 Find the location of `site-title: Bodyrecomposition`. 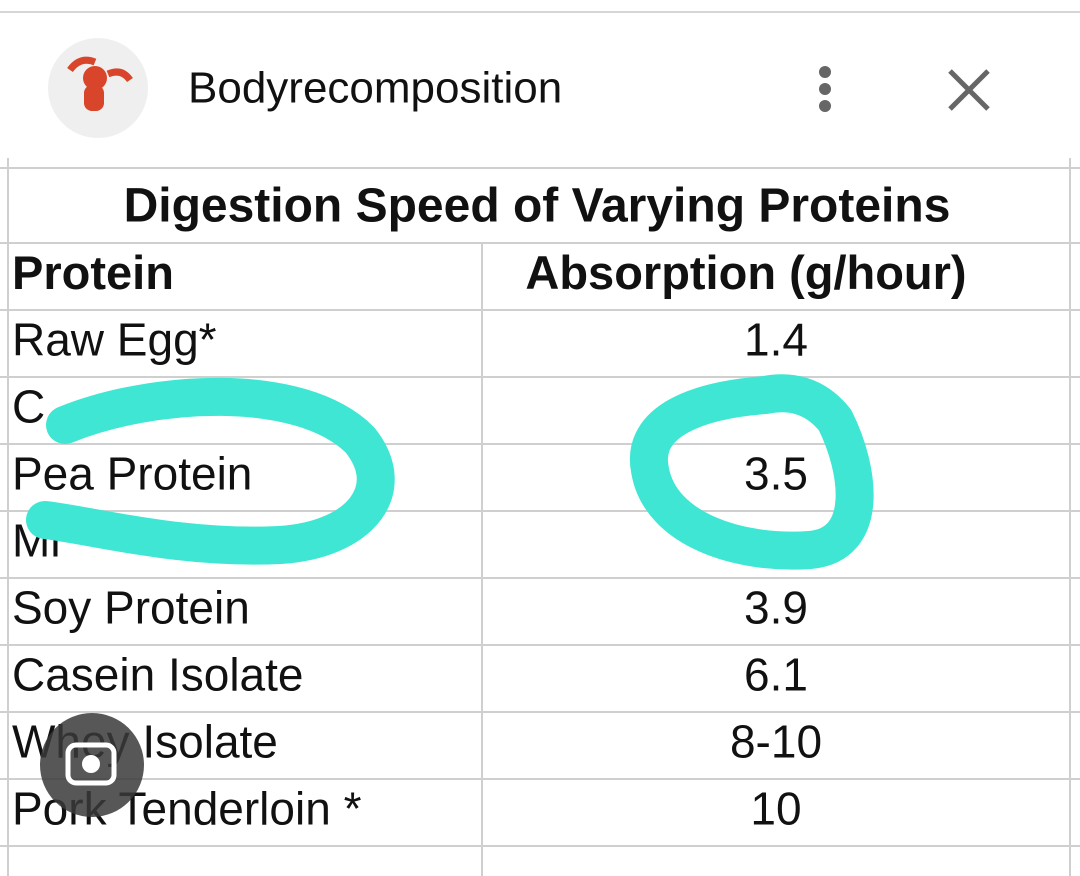

site-title: Bodyrecomposition is located at coordinates (375, 88).